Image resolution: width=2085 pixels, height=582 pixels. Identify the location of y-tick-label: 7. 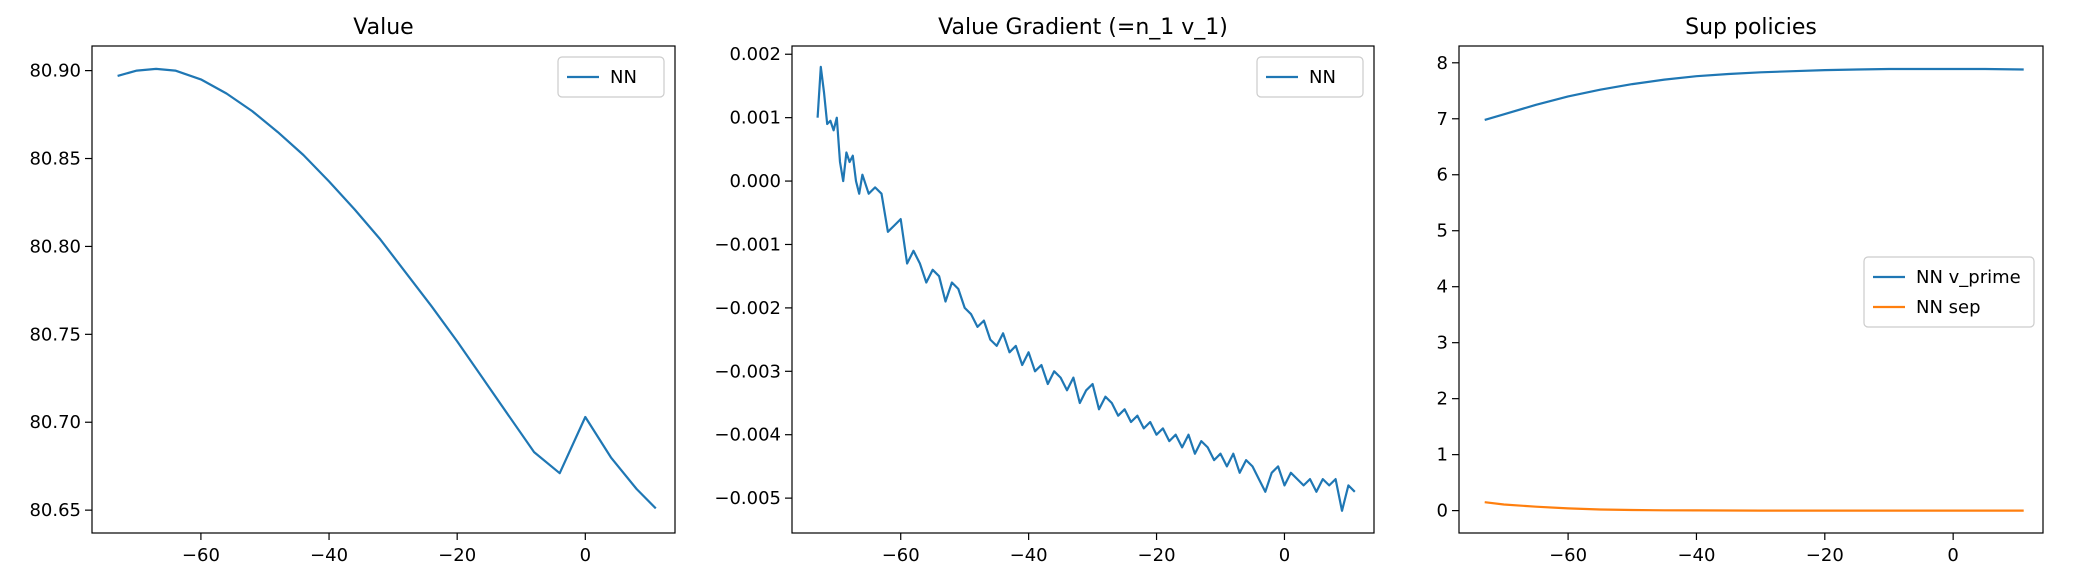
(1442, 119).